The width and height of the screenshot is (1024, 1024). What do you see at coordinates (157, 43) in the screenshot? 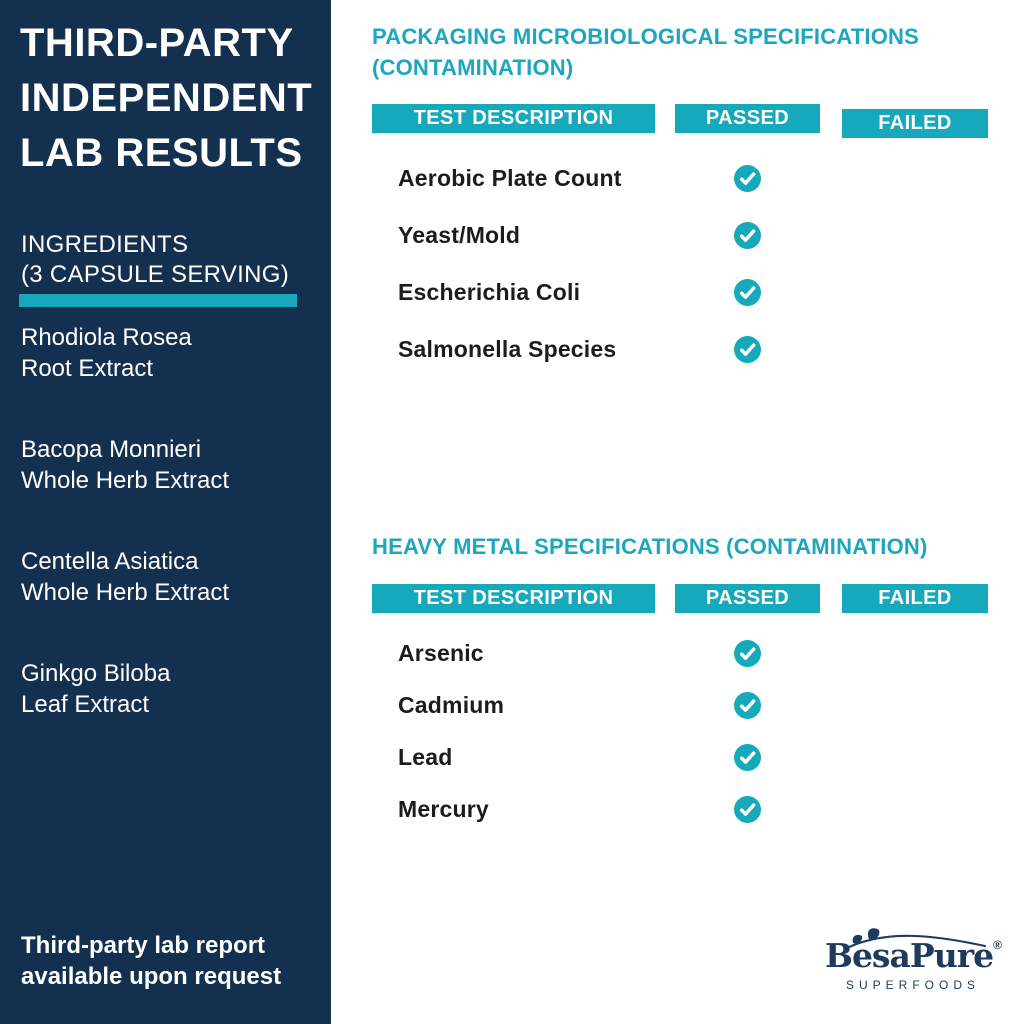
I see `page-title-line: THIRD-PARTY` at bounding box center [157, 43].